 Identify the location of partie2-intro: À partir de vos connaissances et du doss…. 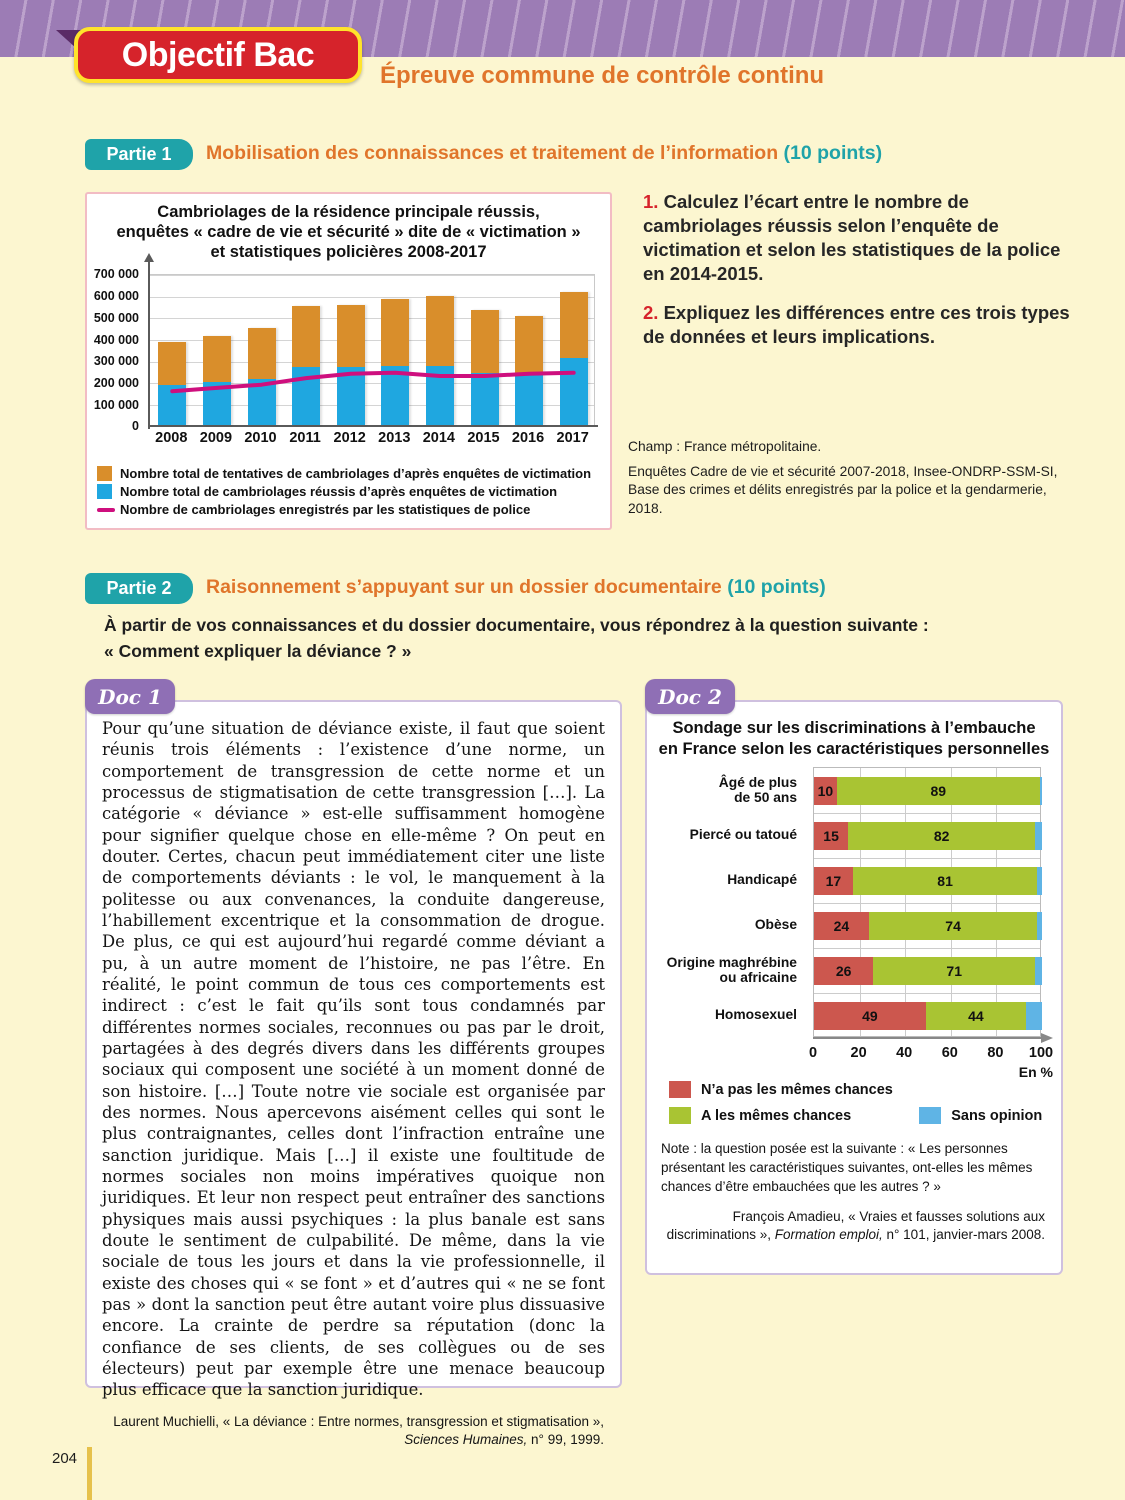
(516, 638).